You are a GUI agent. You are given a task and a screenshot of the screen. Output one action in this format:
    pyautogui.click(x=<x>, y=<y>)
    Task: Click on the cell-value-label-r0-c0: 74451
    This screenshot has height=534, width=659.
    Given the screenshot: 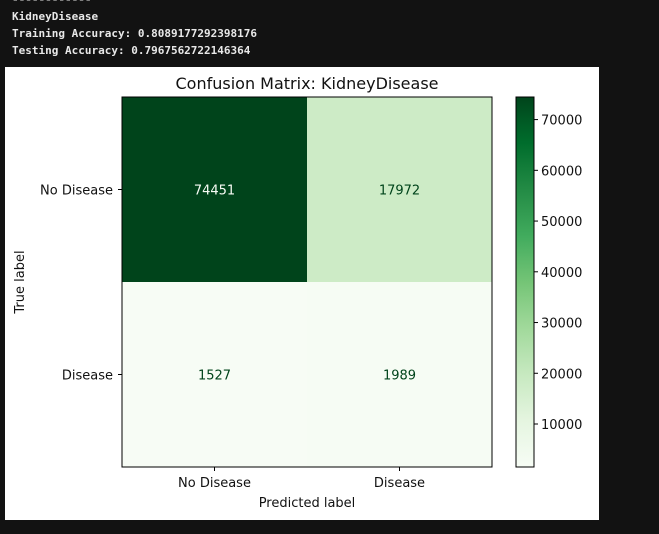 What is the action you would take?
    pyautogui.click(x=214, y=191)
    